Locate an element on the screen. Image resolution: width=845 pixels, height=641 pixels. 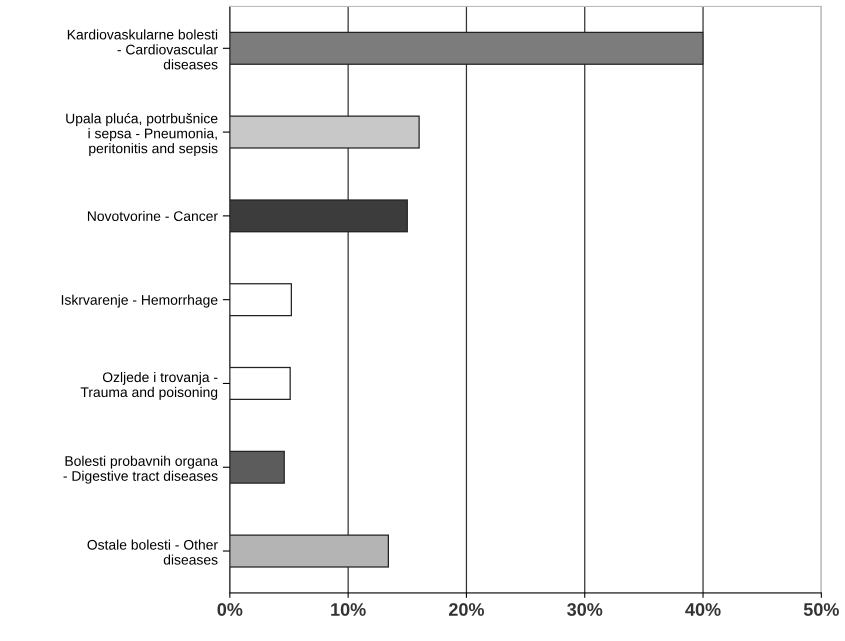
y-tick-label: Upala pluća, potrbušnice i sepsa - Pneumonia, peritonitis and sepsis is located at coordinates (142, 134).